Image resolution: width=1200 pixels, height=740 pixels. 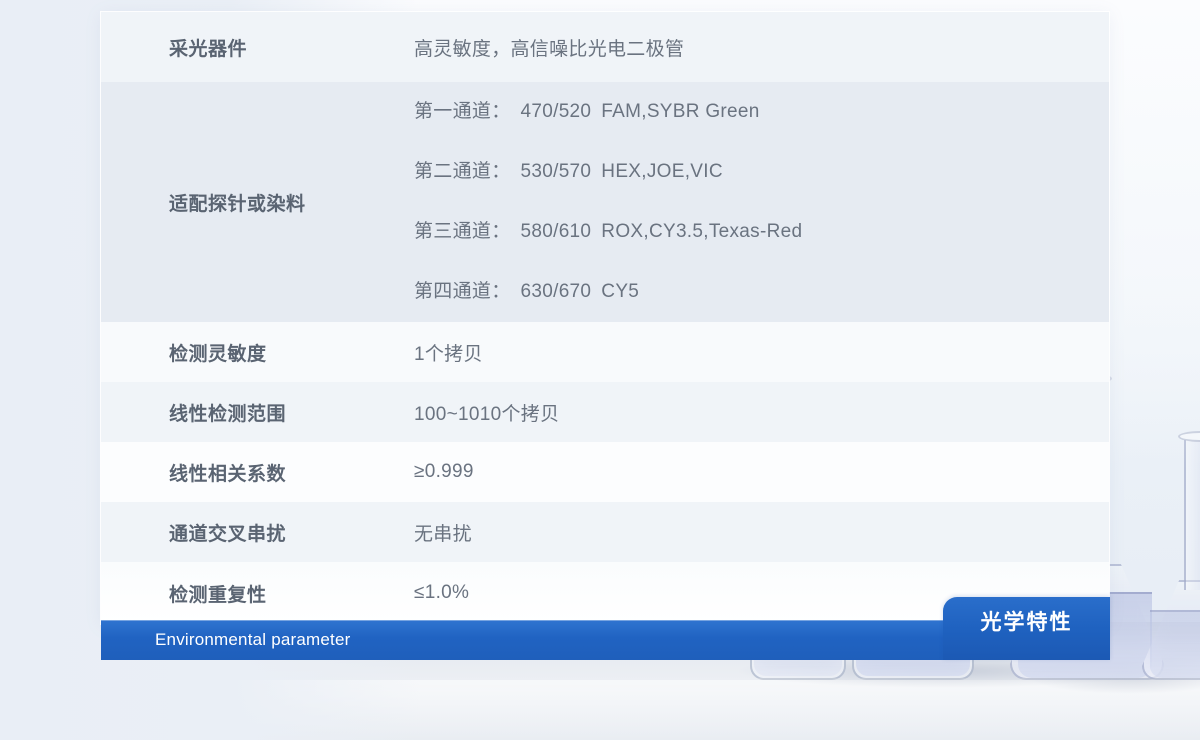 What do you see at coordinates (556, 111) in the screenshot?
I see `channel-wavelength: 470/520` at bounding box center [556, 111].